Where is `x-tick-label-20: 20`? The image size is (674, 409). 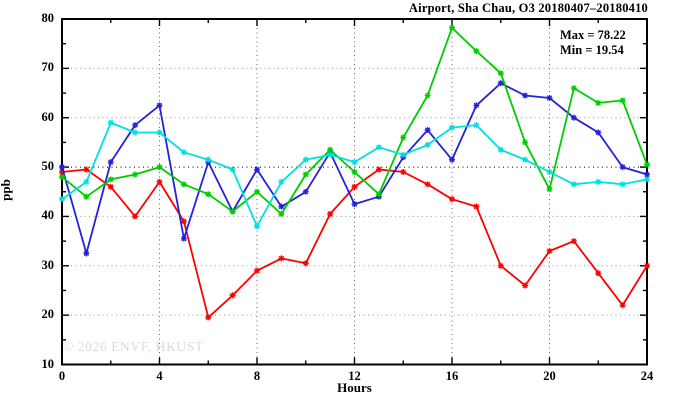 x-tick-label-20: 20 is located at coordinates (549, 376).